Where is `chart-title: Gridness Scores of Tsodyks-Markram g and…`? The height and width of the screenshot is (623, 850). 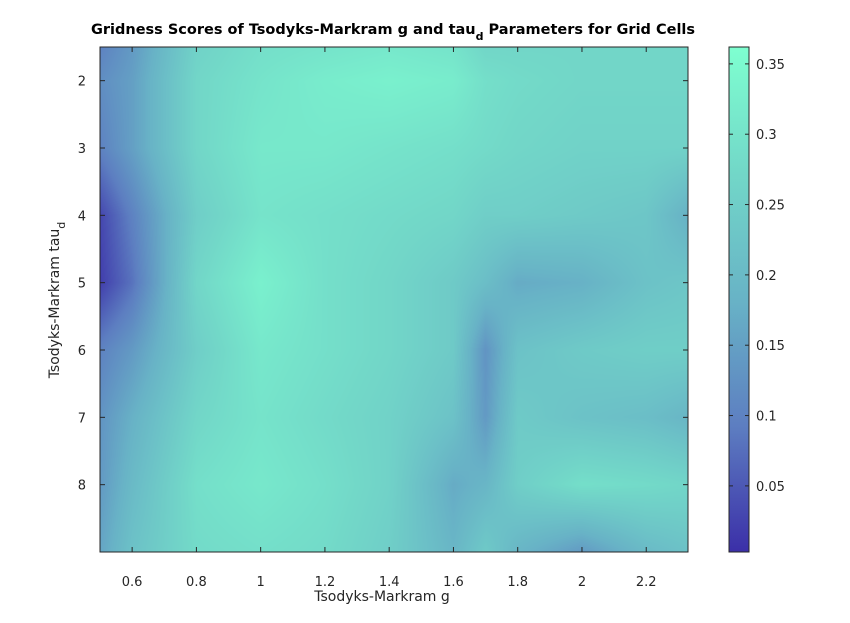 chart-title: Gridness Scores of Tsodyks-Markram g and… is located at coordinates (393, 32).